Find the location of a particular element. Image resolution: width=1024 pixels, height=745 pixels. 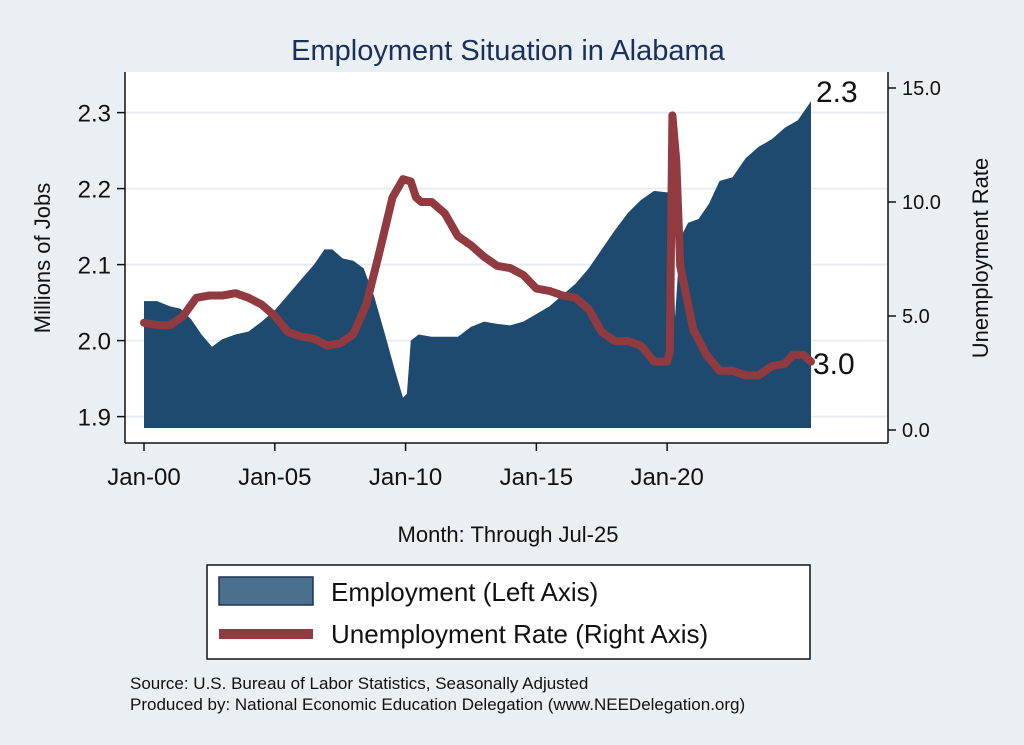

x-tick-label: Jan-05 is located at coordinates (274, 477).